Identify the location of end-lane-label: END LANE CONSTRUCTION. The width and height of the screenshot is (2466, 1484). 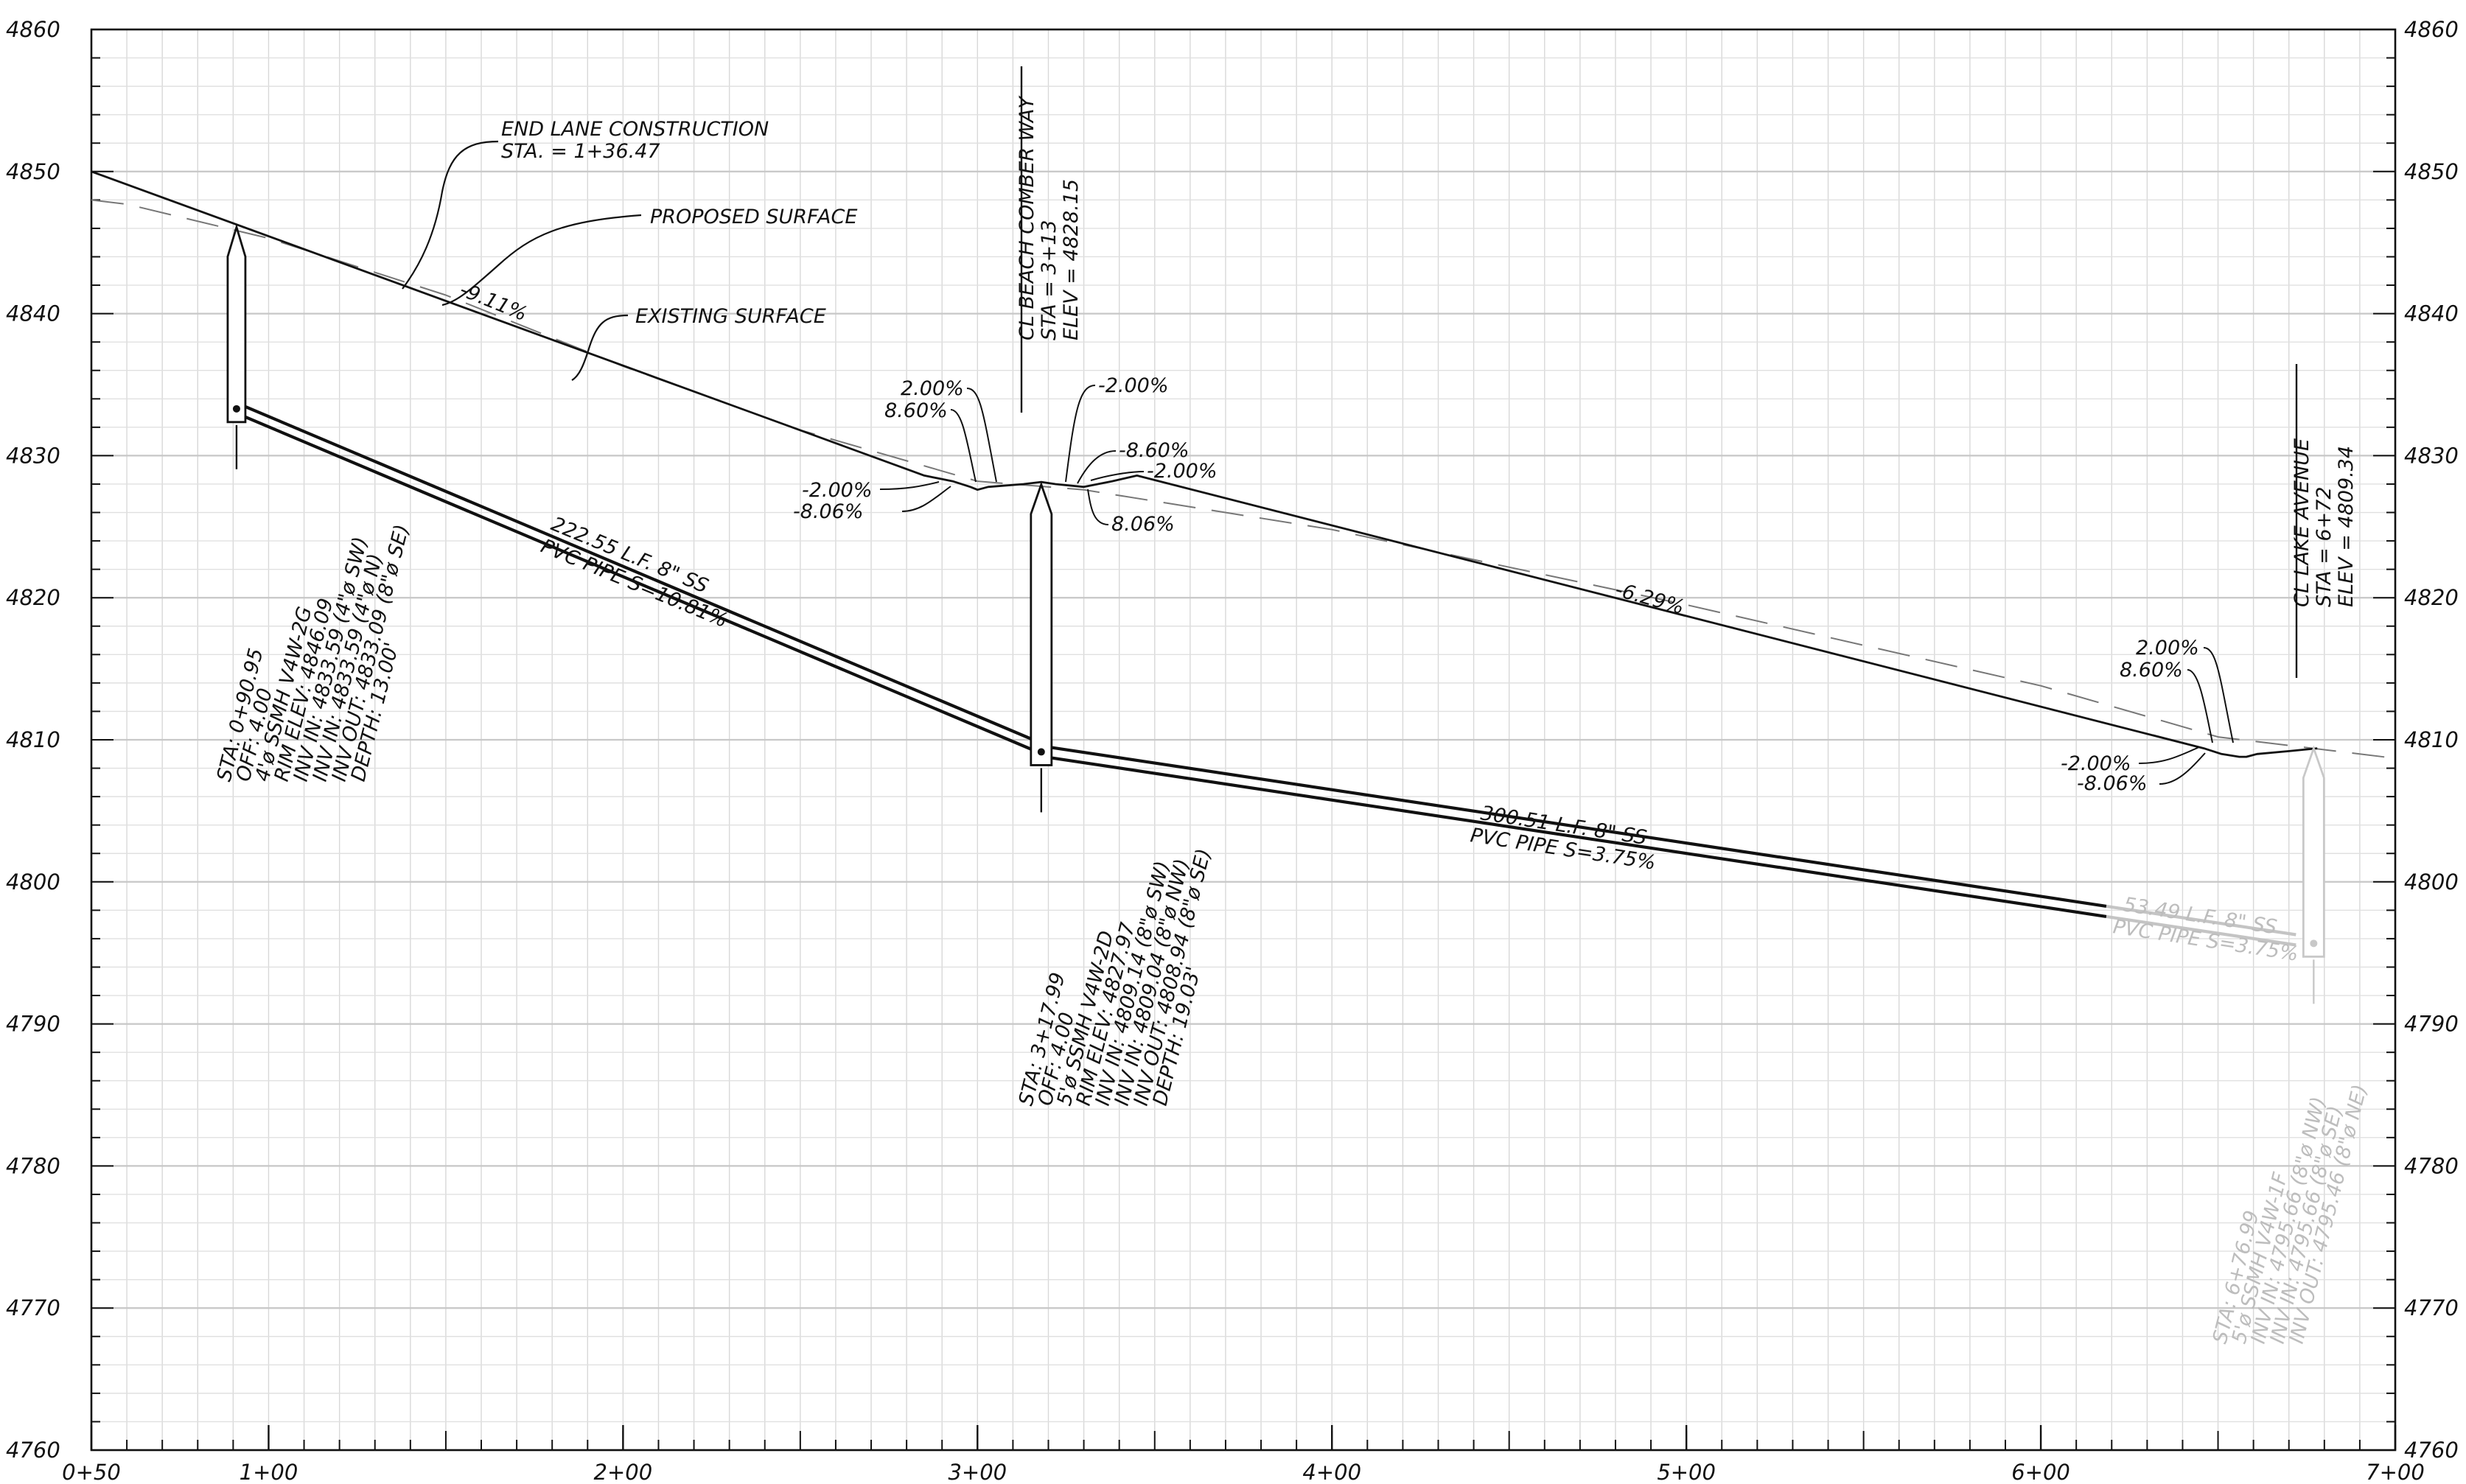
(635, 129).